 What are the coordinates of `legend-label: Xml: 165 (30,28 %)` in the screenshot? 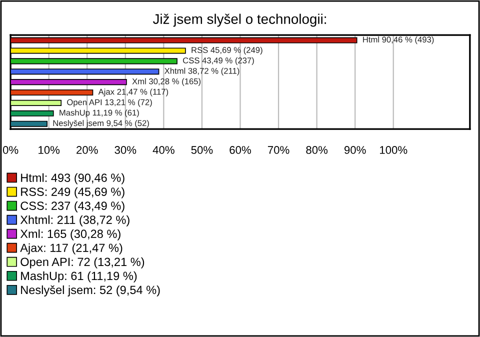 It's located at (70, 234).